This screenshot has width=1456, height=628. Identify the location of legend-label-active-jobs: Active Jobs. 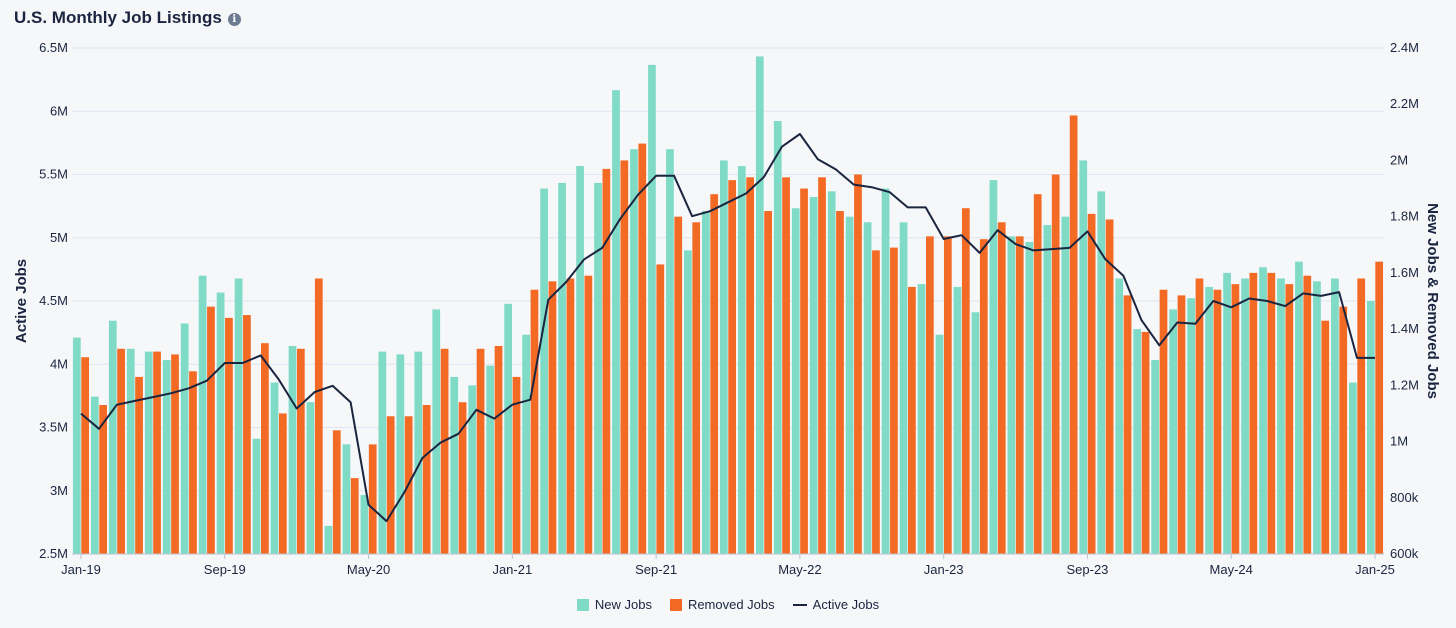
(846, 604).